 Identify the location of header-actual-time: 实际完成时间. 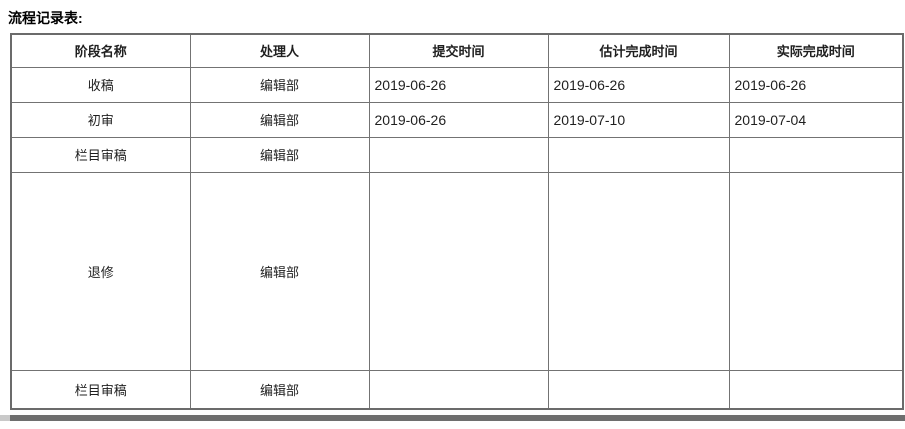
(816, 50).